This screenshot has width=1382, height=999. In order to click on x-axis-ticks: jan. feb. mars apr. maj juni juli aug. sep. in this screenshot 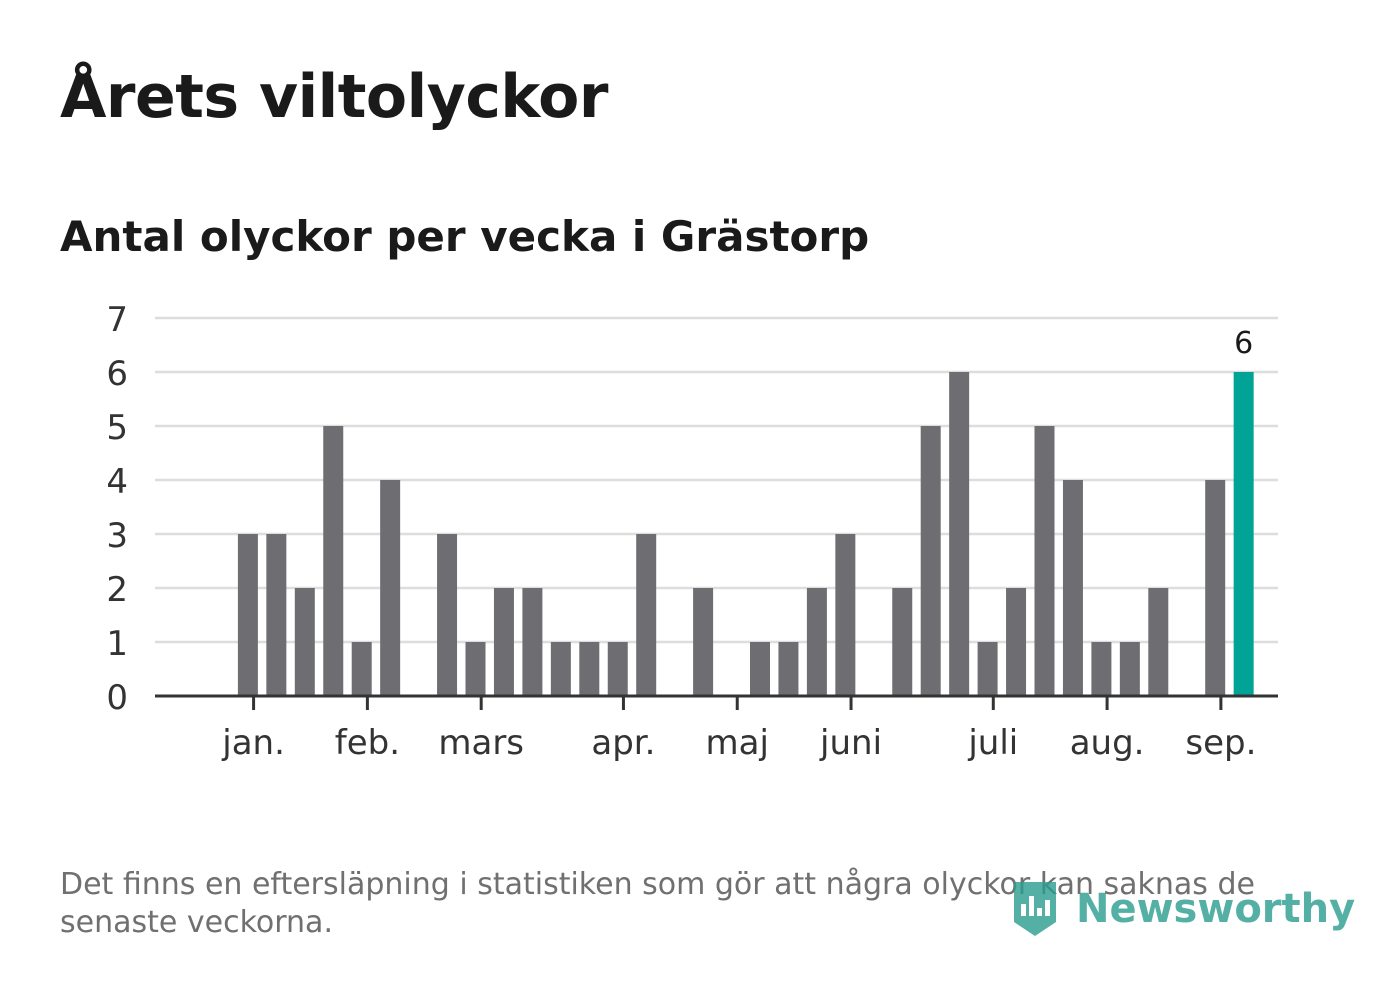, I will do `click(738, 729)`.